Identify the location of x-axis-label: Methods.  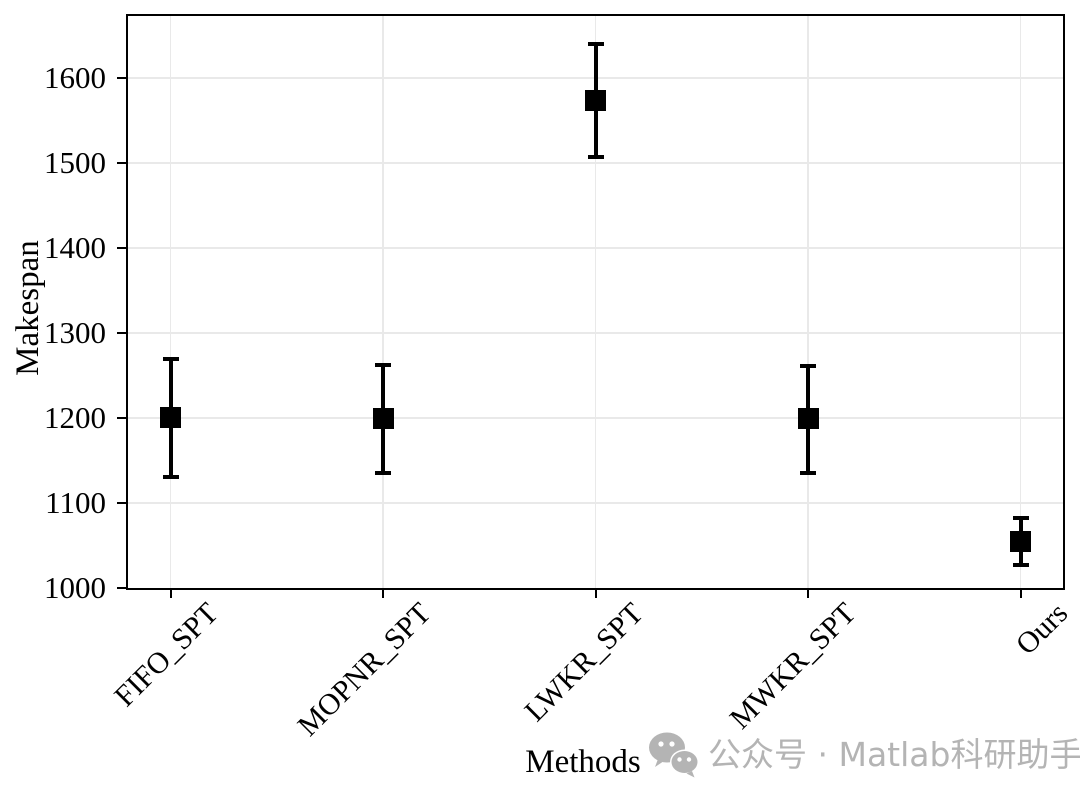
(583, 762).